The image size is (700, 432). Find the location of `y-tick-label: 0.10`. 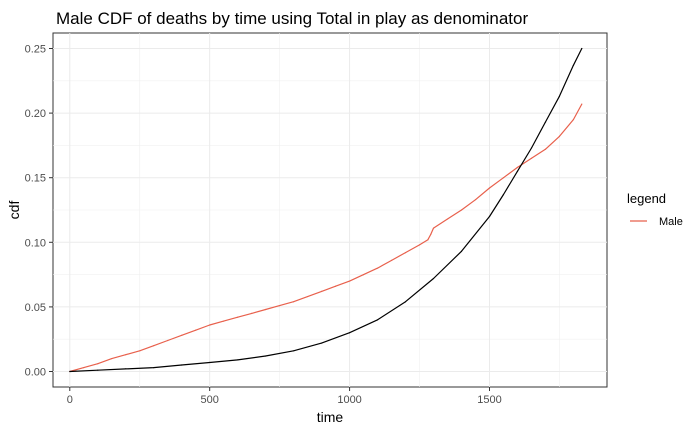

y-tick-label: 0.10 is located at coordinates (35, 243).